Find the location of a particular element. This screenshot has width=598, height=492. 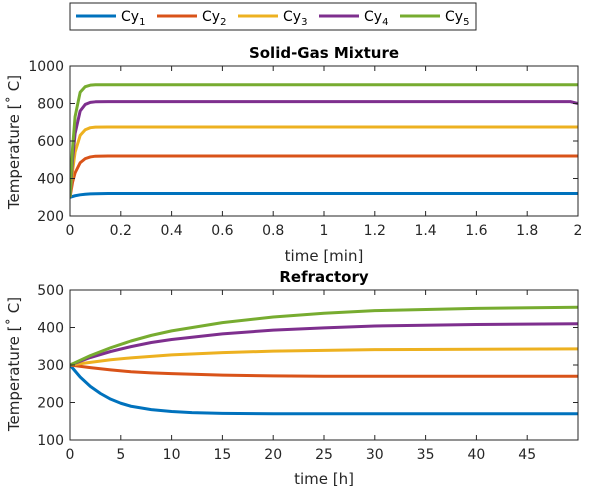

series-line-cy5 is located at coordinates (324, 336).